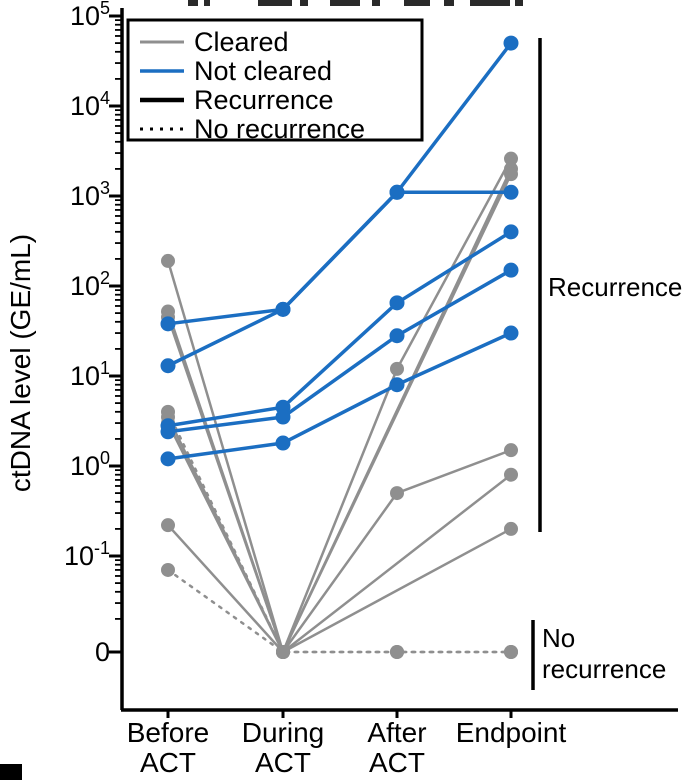  Describe the element at coordinates (90, 464) in the screenshot. I see `y-tick-label: 10⁰` at that location.